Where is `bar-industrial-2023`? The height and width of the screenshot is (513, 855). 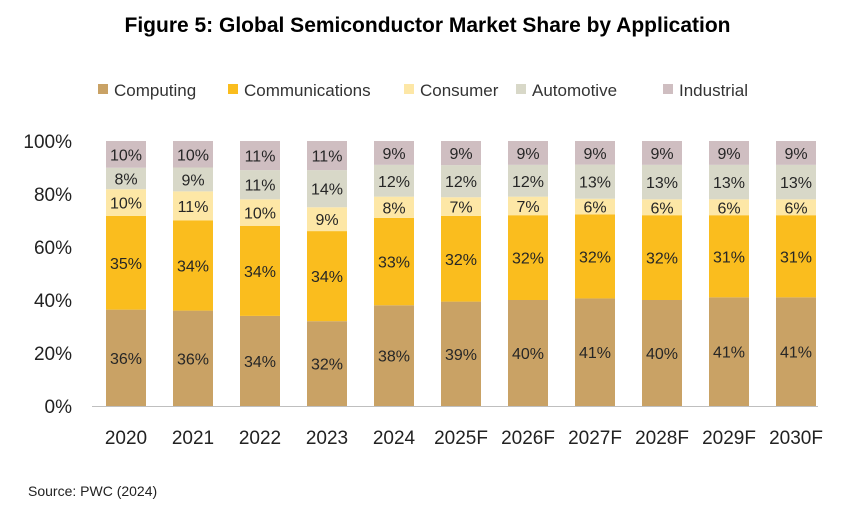
bar-industrial-2023 is located at coordinates (327, 156).